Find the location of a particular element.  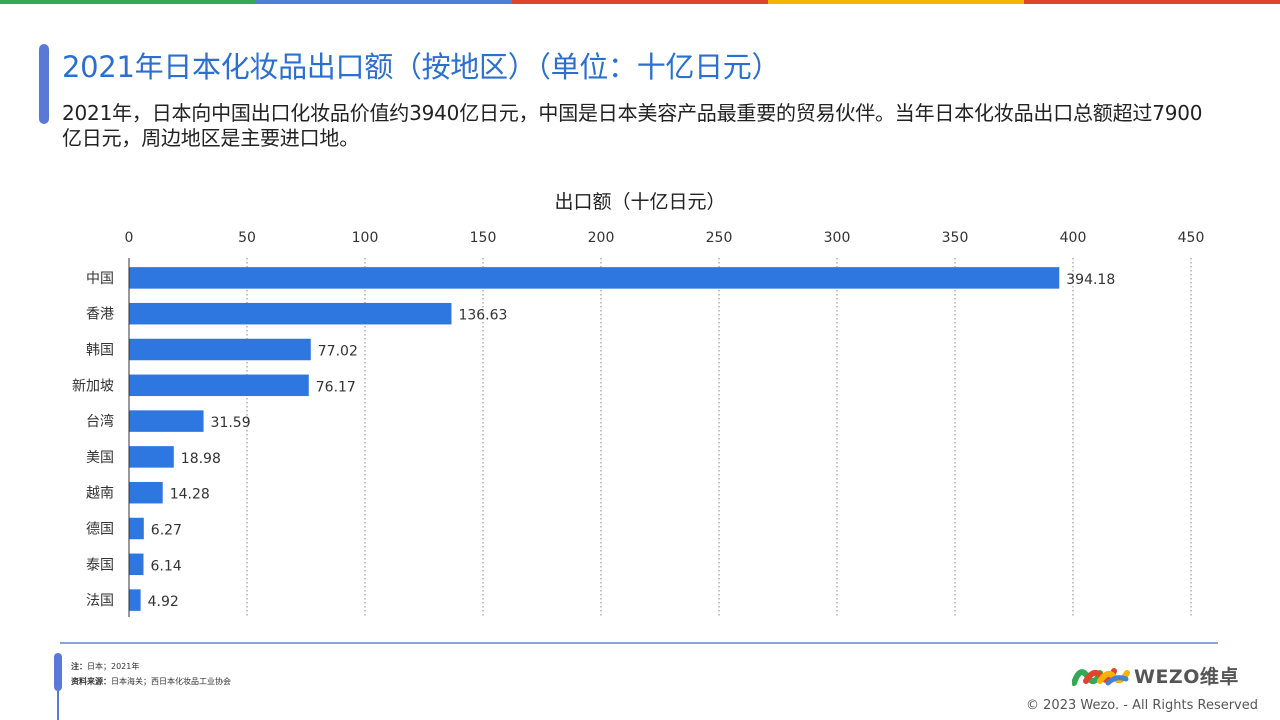

data-label: 18.98 is located at coordinates (201, 459).